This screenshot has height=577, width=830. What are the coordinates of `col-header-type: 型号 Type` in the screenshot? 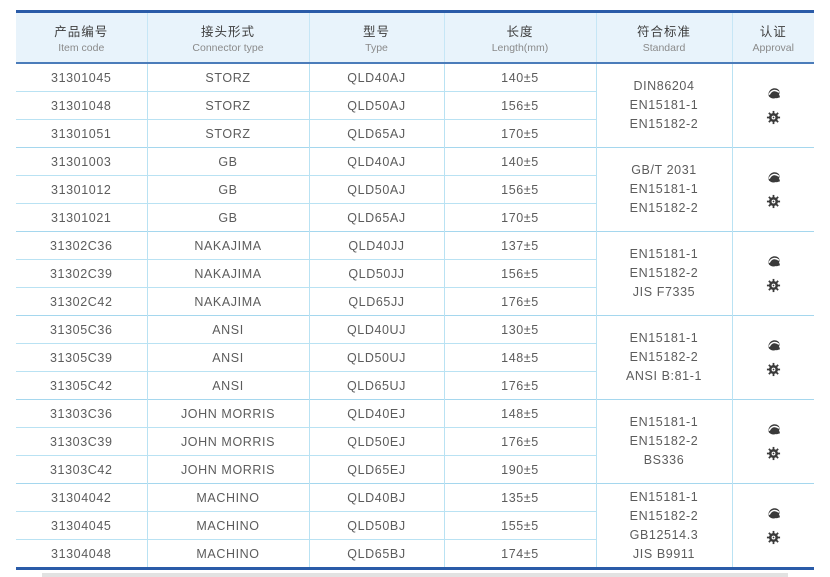 It's located at (376, 37).